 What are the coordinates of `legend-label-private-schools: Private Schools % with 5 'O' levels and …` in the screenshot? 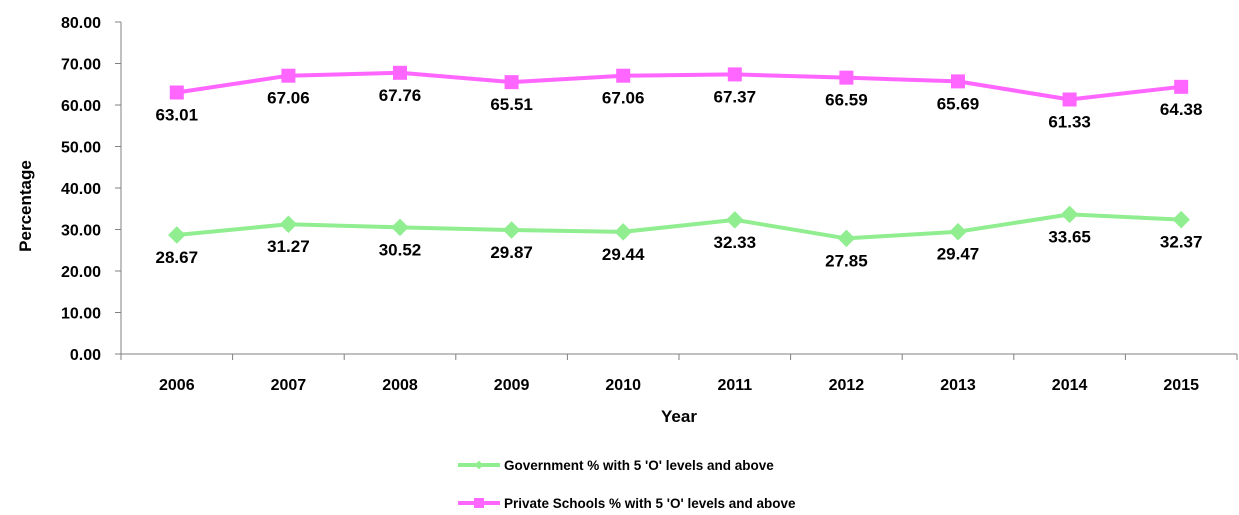 It's located at (650, 503).